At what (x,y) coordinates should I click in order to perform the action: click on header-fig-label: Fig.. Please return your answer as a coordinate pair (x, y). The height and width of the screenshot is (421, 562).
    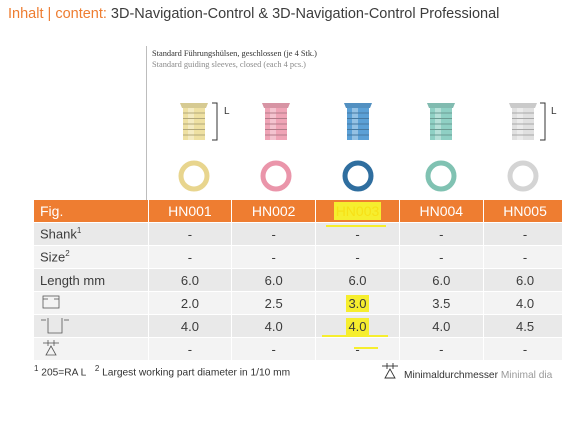
    Looking at the image, I should click on (91, 211).